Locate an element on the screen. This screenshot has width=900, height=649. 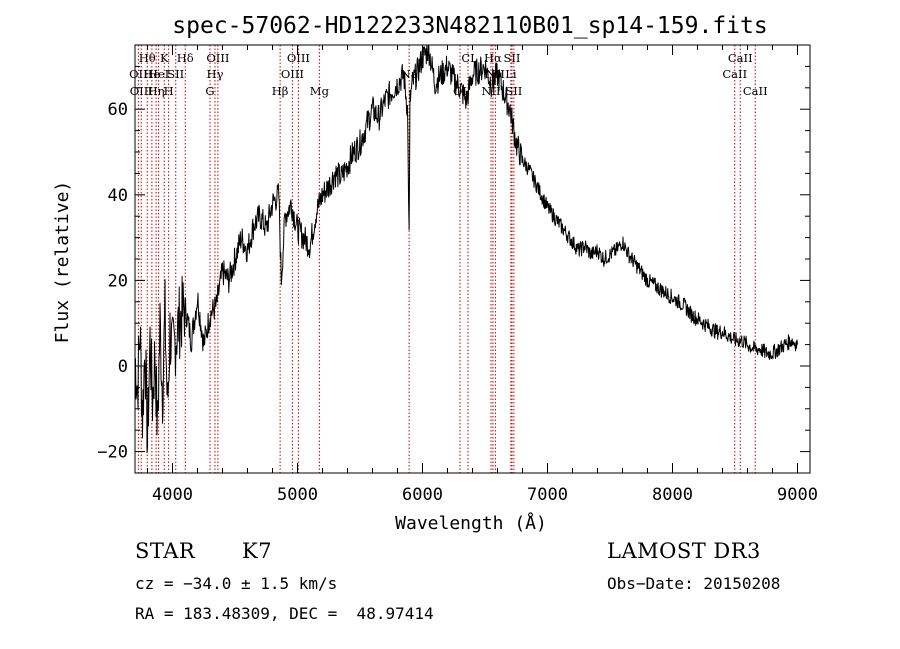
spectral-line-label: H is located at coordinates (169, 91).